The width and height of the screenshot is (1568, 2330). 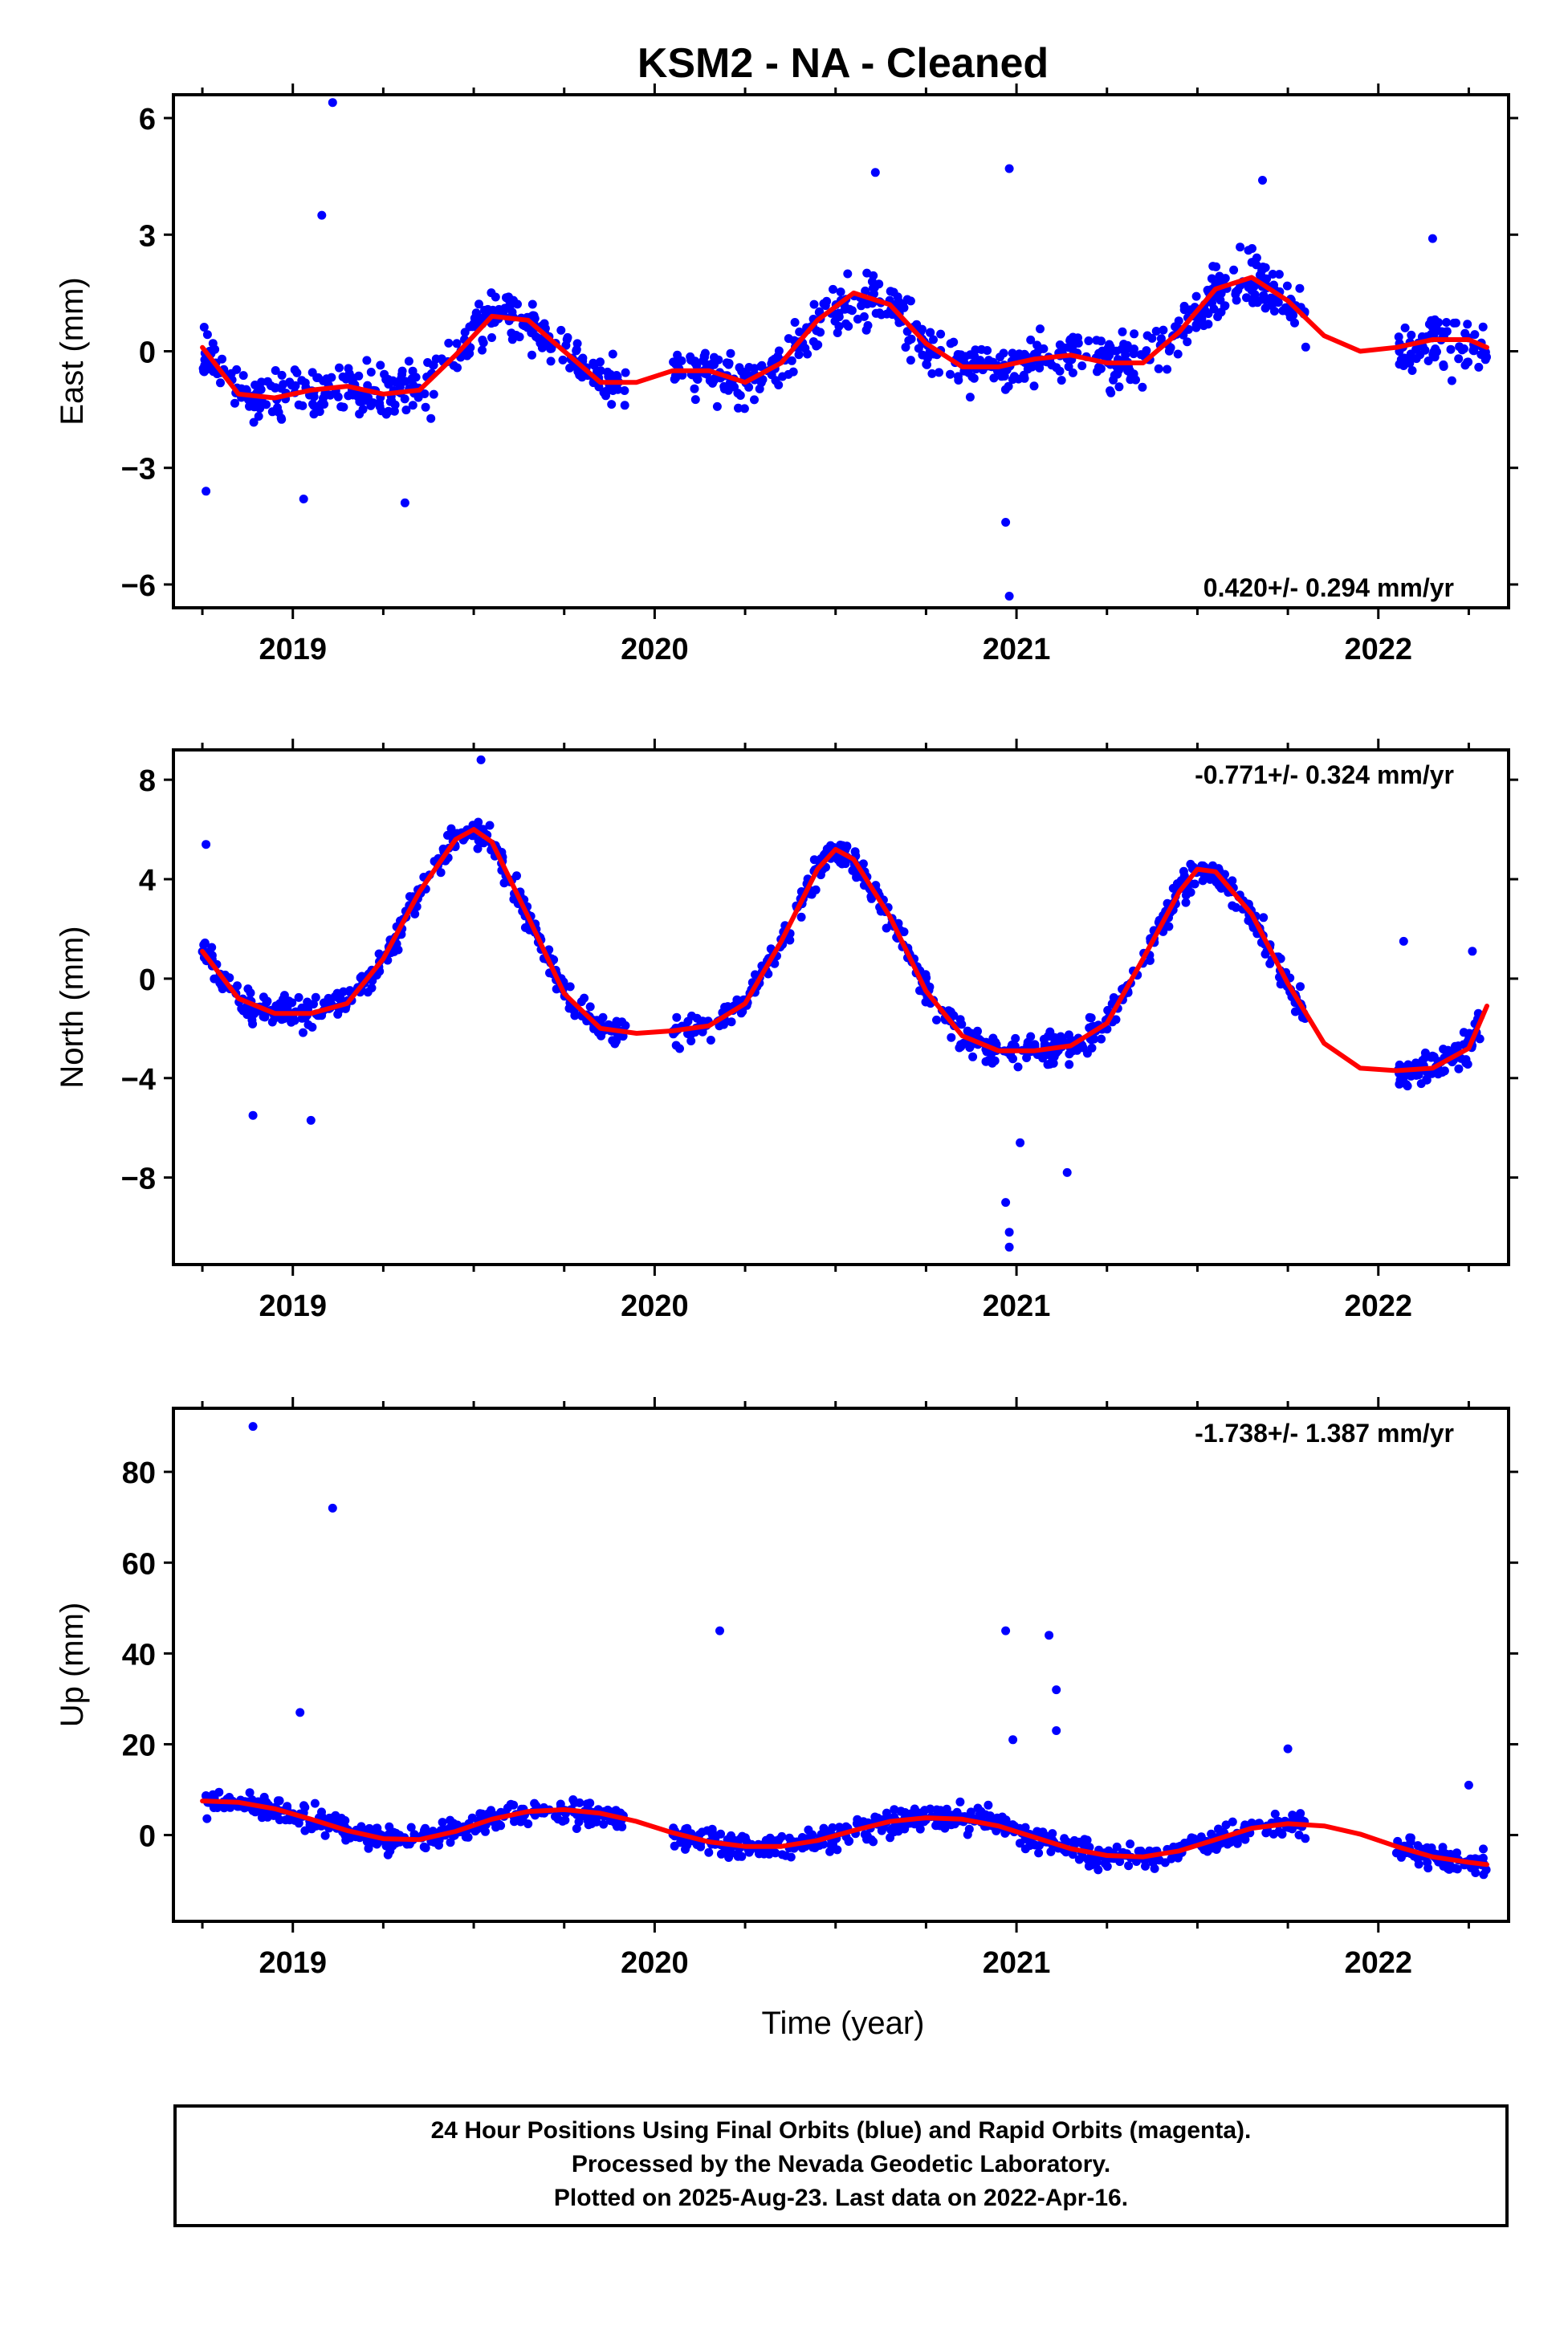 I want to click on x-tick-label: 2020, so click(x=655, y=1306).